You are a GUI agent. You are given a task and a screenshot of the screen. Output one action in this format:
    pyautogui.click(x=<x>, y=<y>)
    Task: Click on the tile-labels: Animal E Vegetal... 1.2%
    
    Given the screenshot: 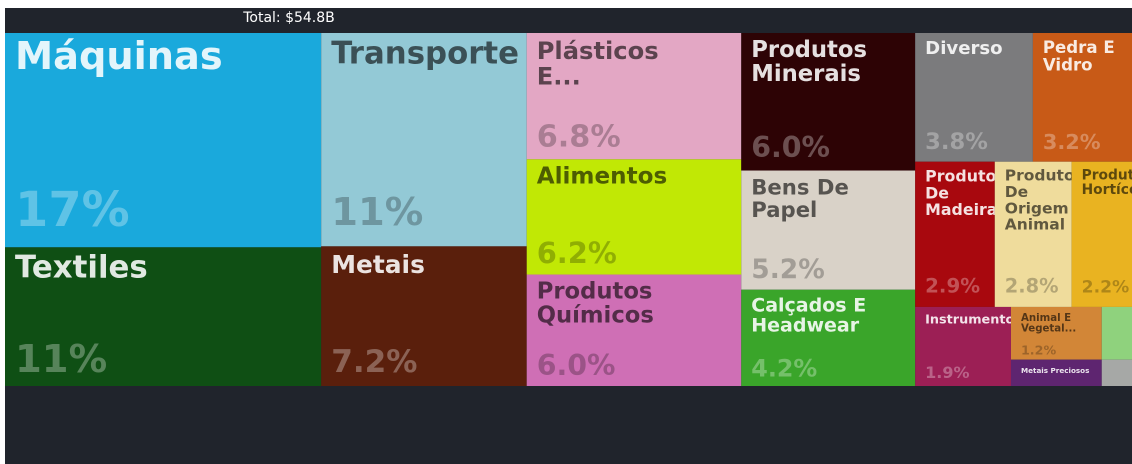 What is the action you would take?
    pyautogui.click(x=1048, y=335)
    